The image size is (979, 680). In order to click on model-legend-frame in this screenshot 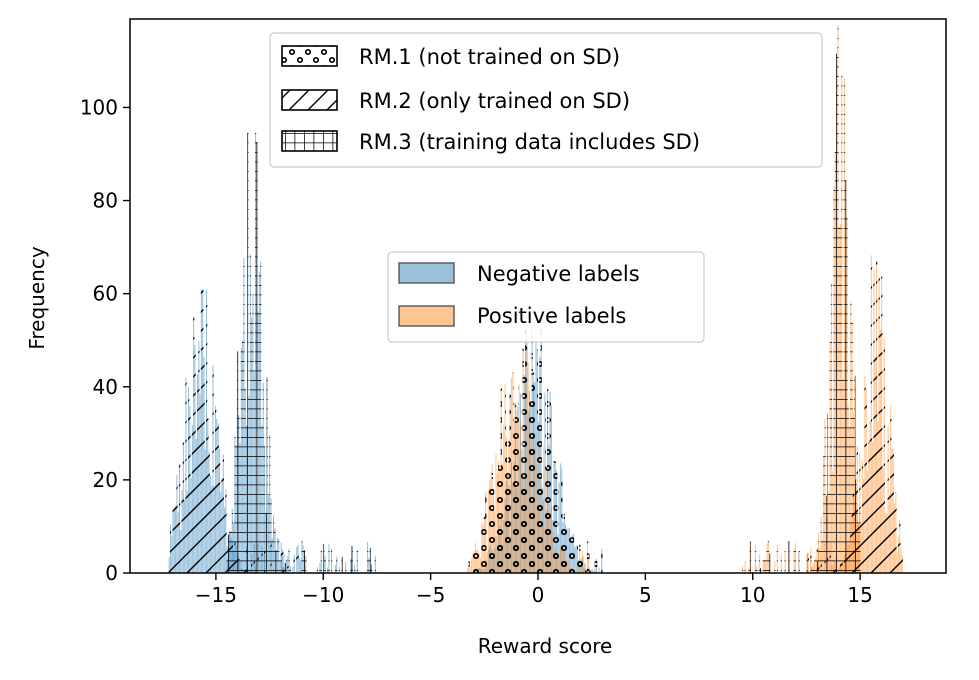, I will do `click(546, 100)`.